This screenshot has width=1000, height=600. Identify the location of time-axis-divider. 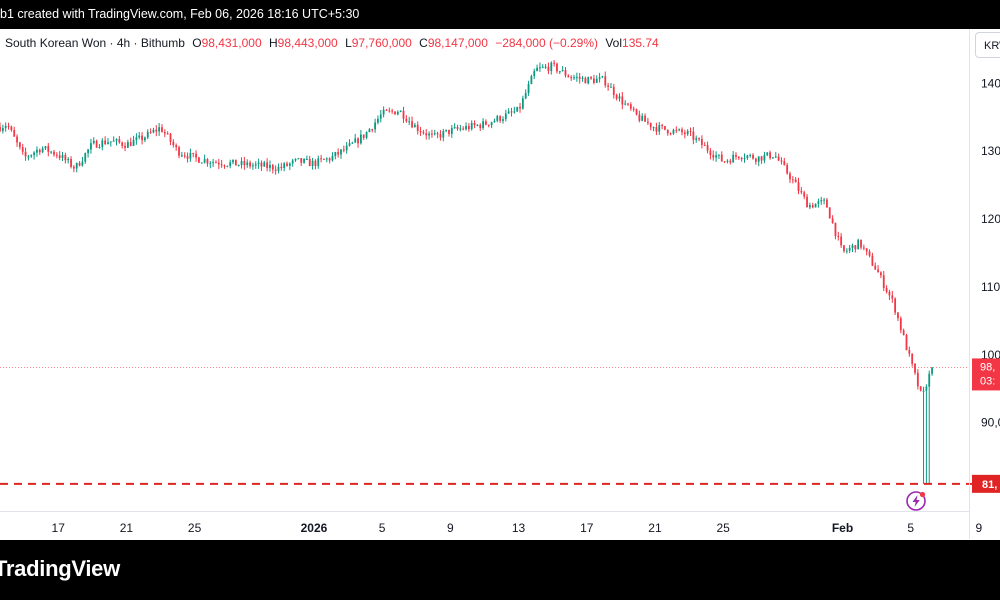
(484, 511).